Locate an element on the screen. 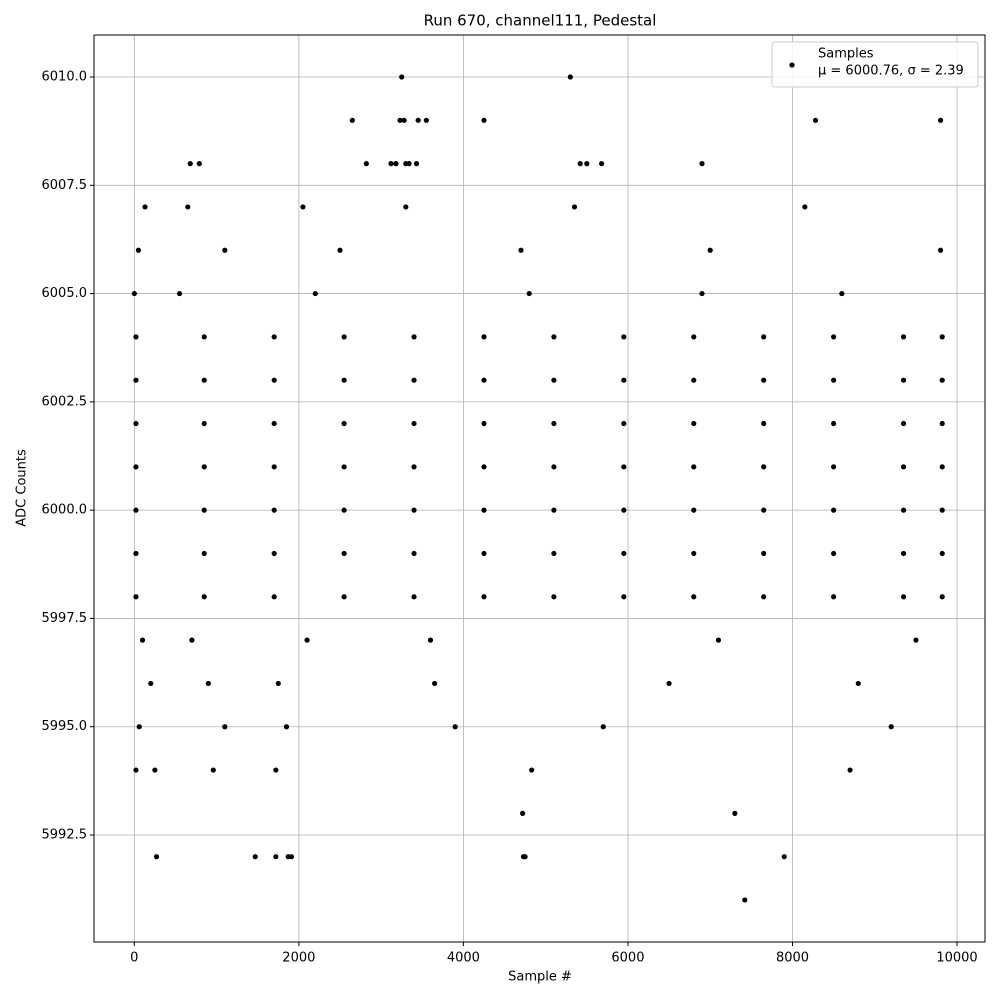  y-tick-label: 6002.5 is located at coordinates (65, 401).